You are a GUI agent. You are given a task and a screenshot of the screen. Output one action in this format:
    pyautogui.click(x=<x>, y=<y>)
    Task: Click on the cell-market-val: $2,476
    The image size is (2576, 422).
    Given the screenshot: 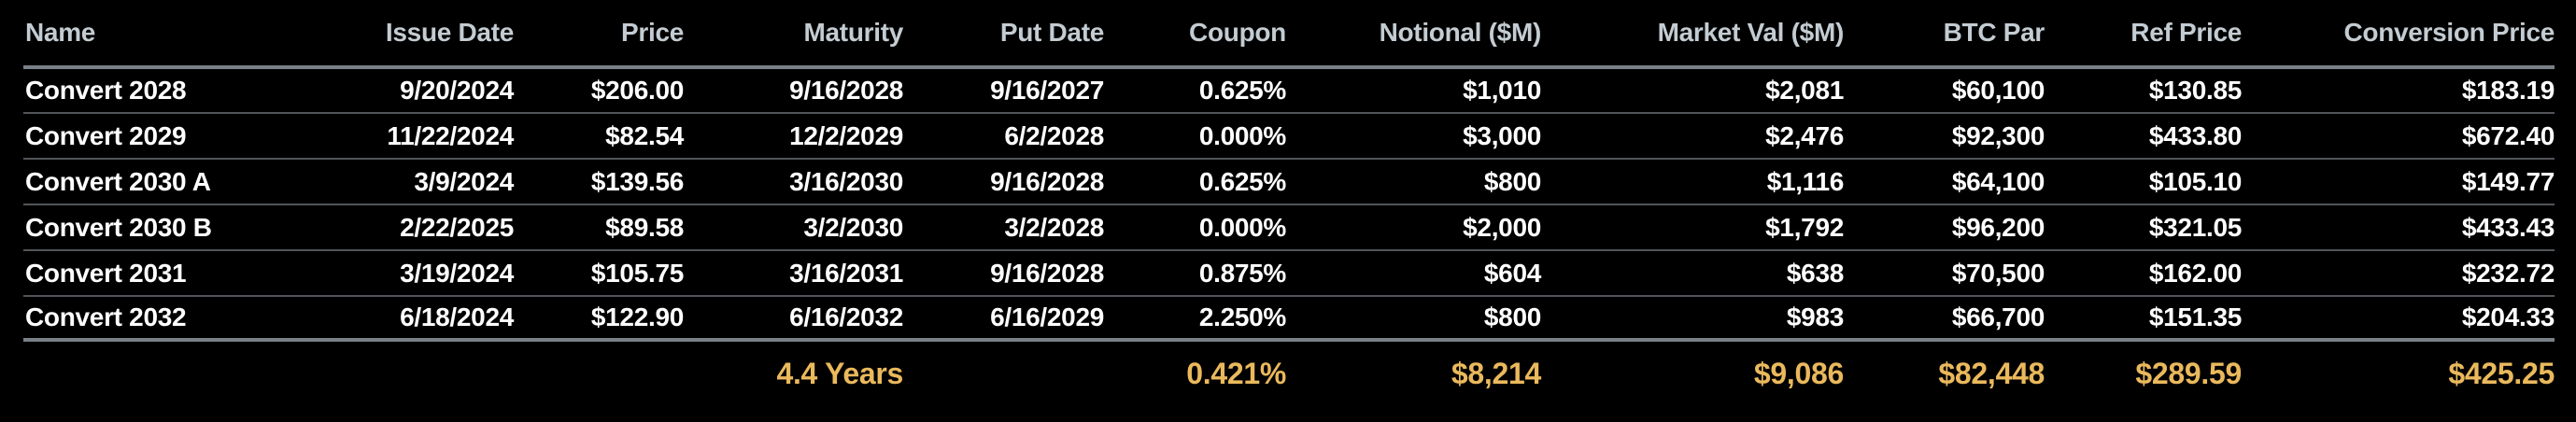 What is the action you would take?
    pyautogui.click(x=1692, y=136)
    